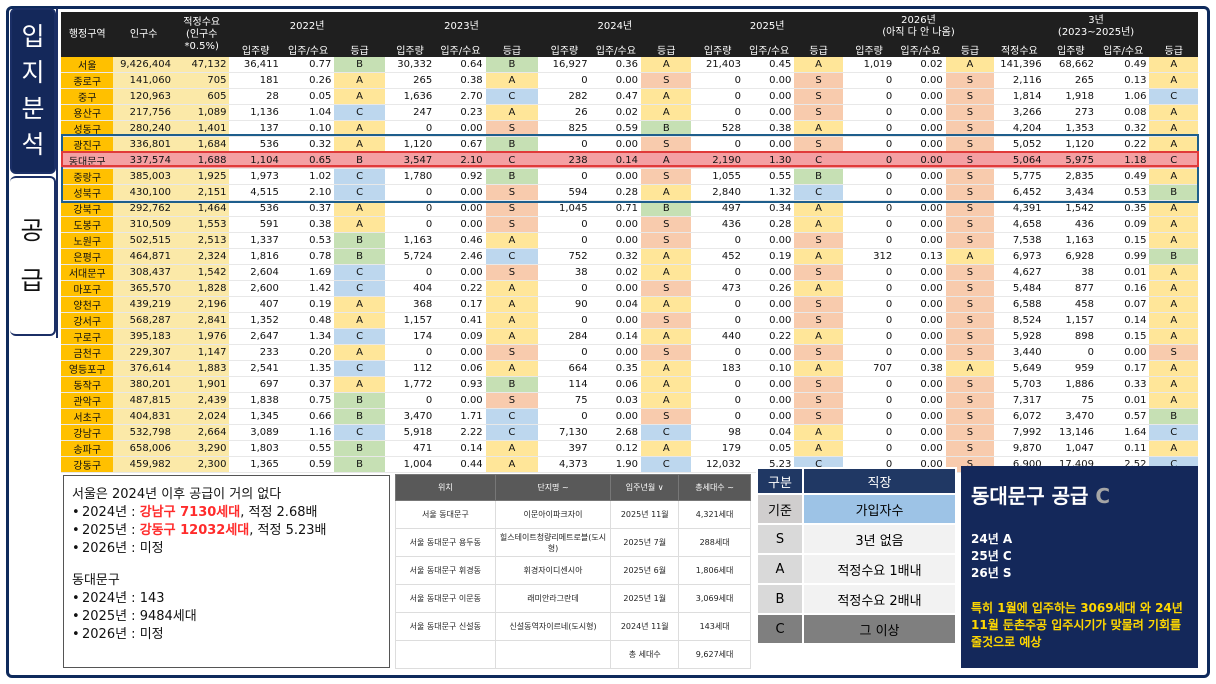  What do you see at coordinates (1071, 272) in the screenshot?
I see `value-cell: 38` at bounding box center [1071, 272].